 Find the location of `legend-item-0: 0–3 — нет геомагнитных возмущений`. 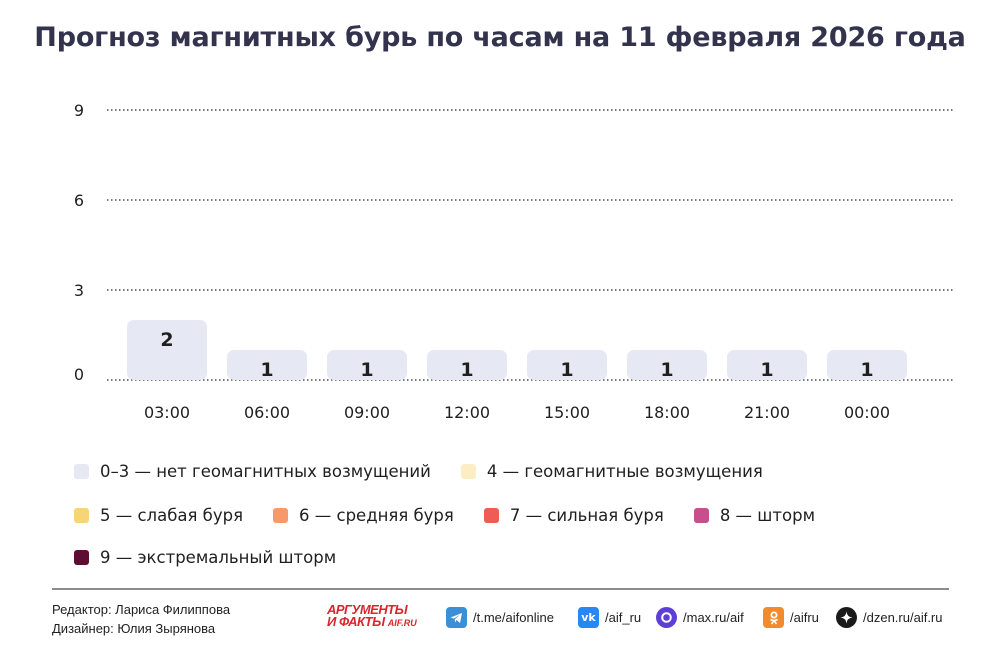

legend-item-0: 0–3 — нет геомагнитных возмущений is located at coordinates (252, 471).